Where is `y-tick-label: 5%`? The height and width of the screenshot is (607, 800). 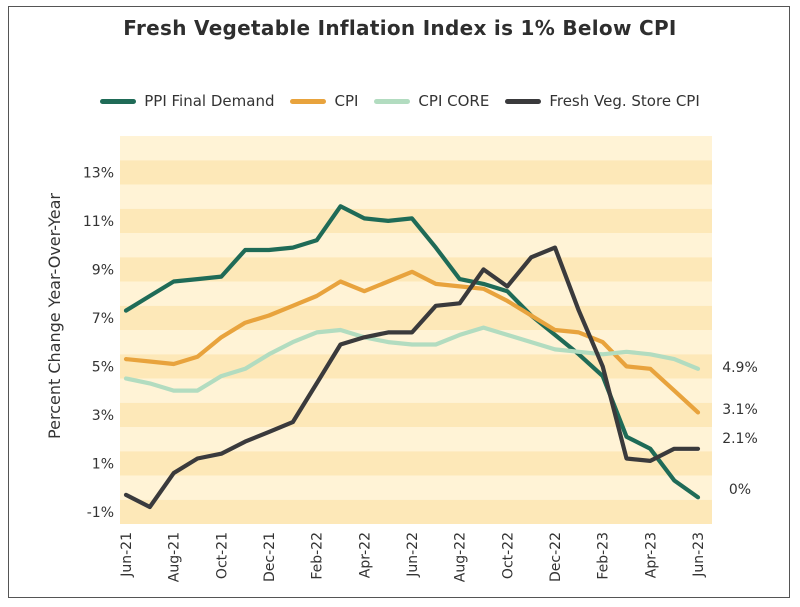 y-tick-label: 5% is located at coordinates (103, 367).